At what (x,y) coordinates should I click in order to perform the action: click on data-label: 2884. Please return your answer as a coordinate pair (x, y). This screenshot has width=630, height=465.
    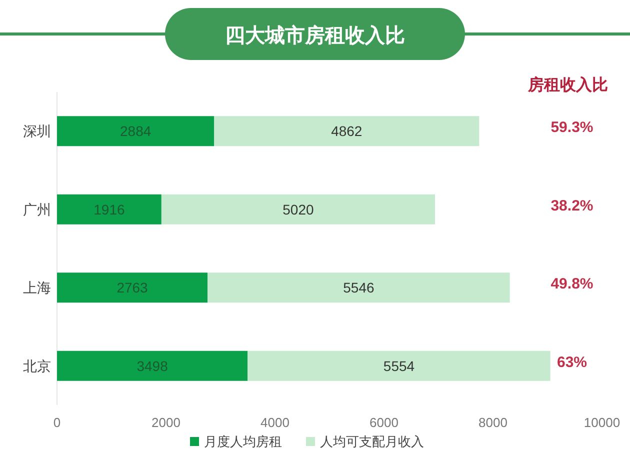
    Looking at the image, I should click on (136, 131).